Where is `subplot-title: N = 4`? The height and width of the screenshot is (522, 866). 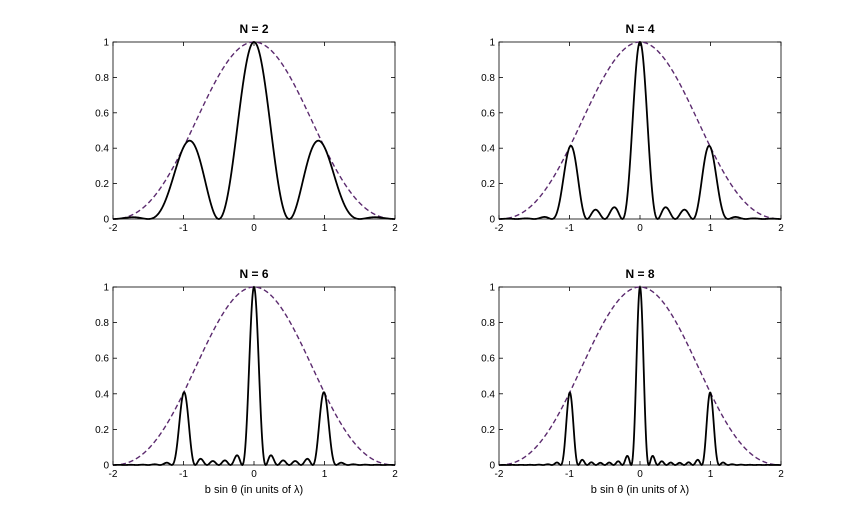
subplot-title: N = 4 is located at coordinates (639, 29).